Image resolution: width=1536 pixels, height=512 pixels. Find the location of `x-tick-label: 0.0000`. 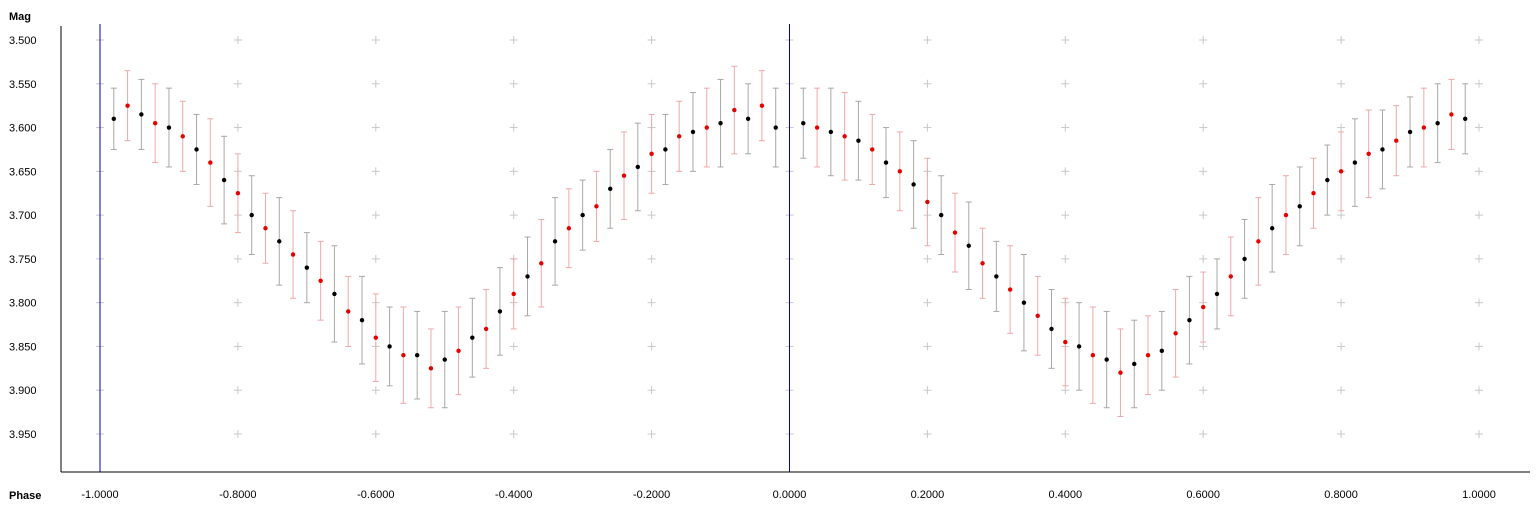

x-tick-label: 0.0000 is located at coordinates (790, 495).